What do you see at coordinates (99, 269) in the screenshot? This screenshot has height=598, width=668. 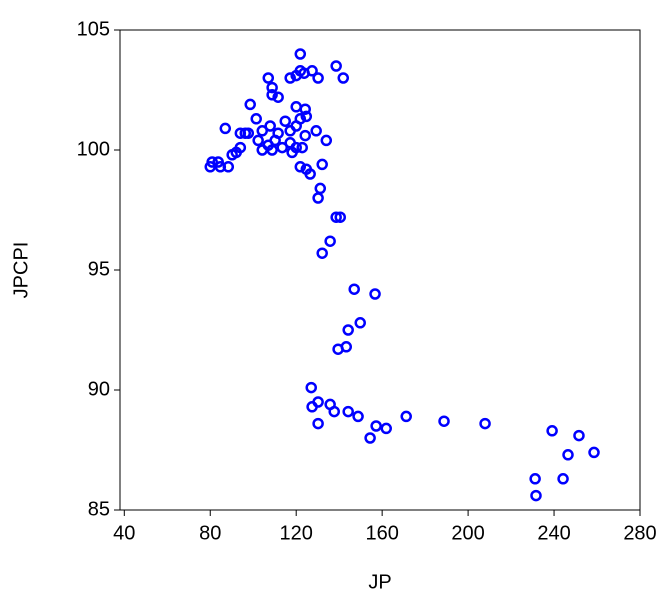 I see `y-tick-label: 95` at bounding box center [99, 269].